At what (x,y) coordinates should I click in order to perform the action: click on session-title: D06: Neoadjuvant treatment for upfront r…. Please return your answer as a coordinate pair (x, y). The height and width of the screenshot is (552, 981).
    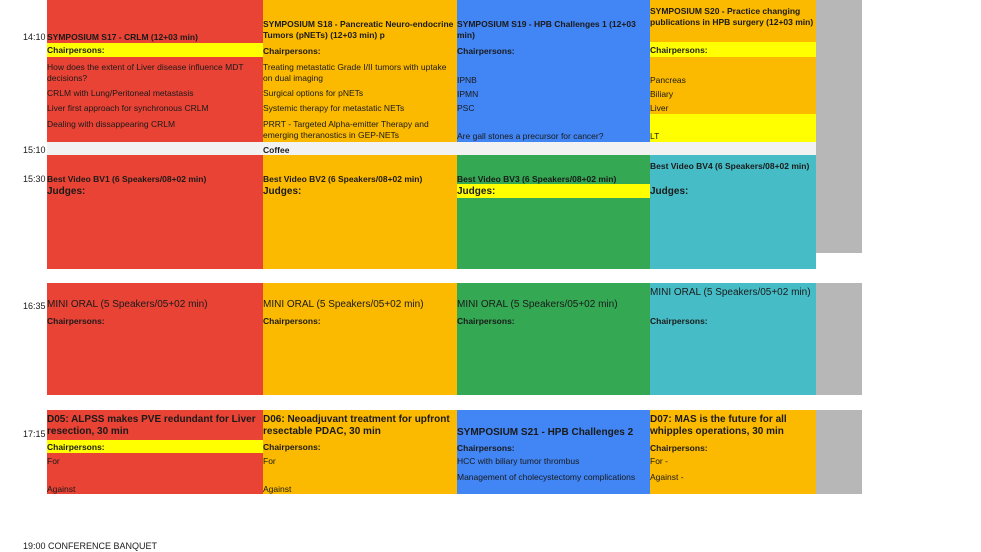
    Looking at the image, I should click on (356, 425).